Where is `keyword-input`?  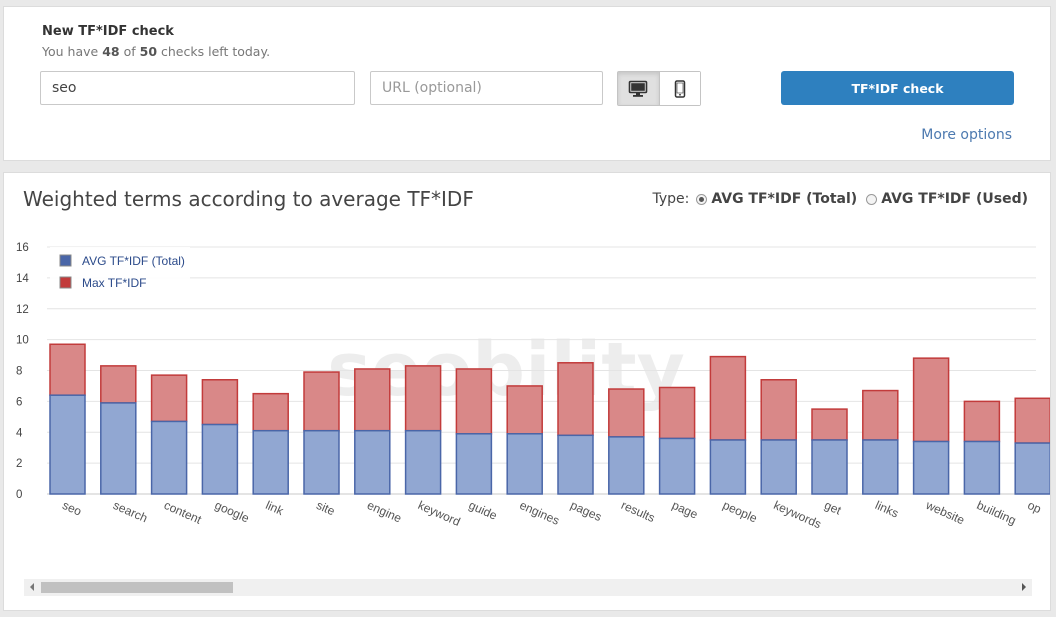
keyword-input is located at coordinates (197, 88).